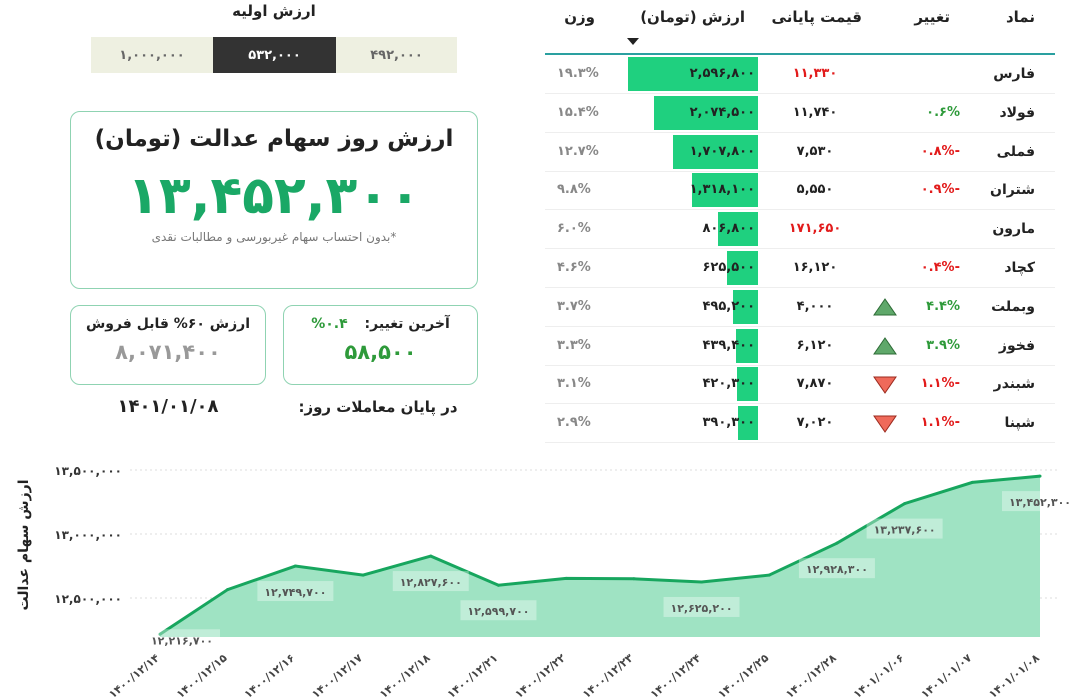 The image size is (1080, 697). I want to click on table-row: فارس ۱۱,۳۳۰ ۲,۵۹۶,۸۰۰ ۱۹.۳%, so click(800, 74).